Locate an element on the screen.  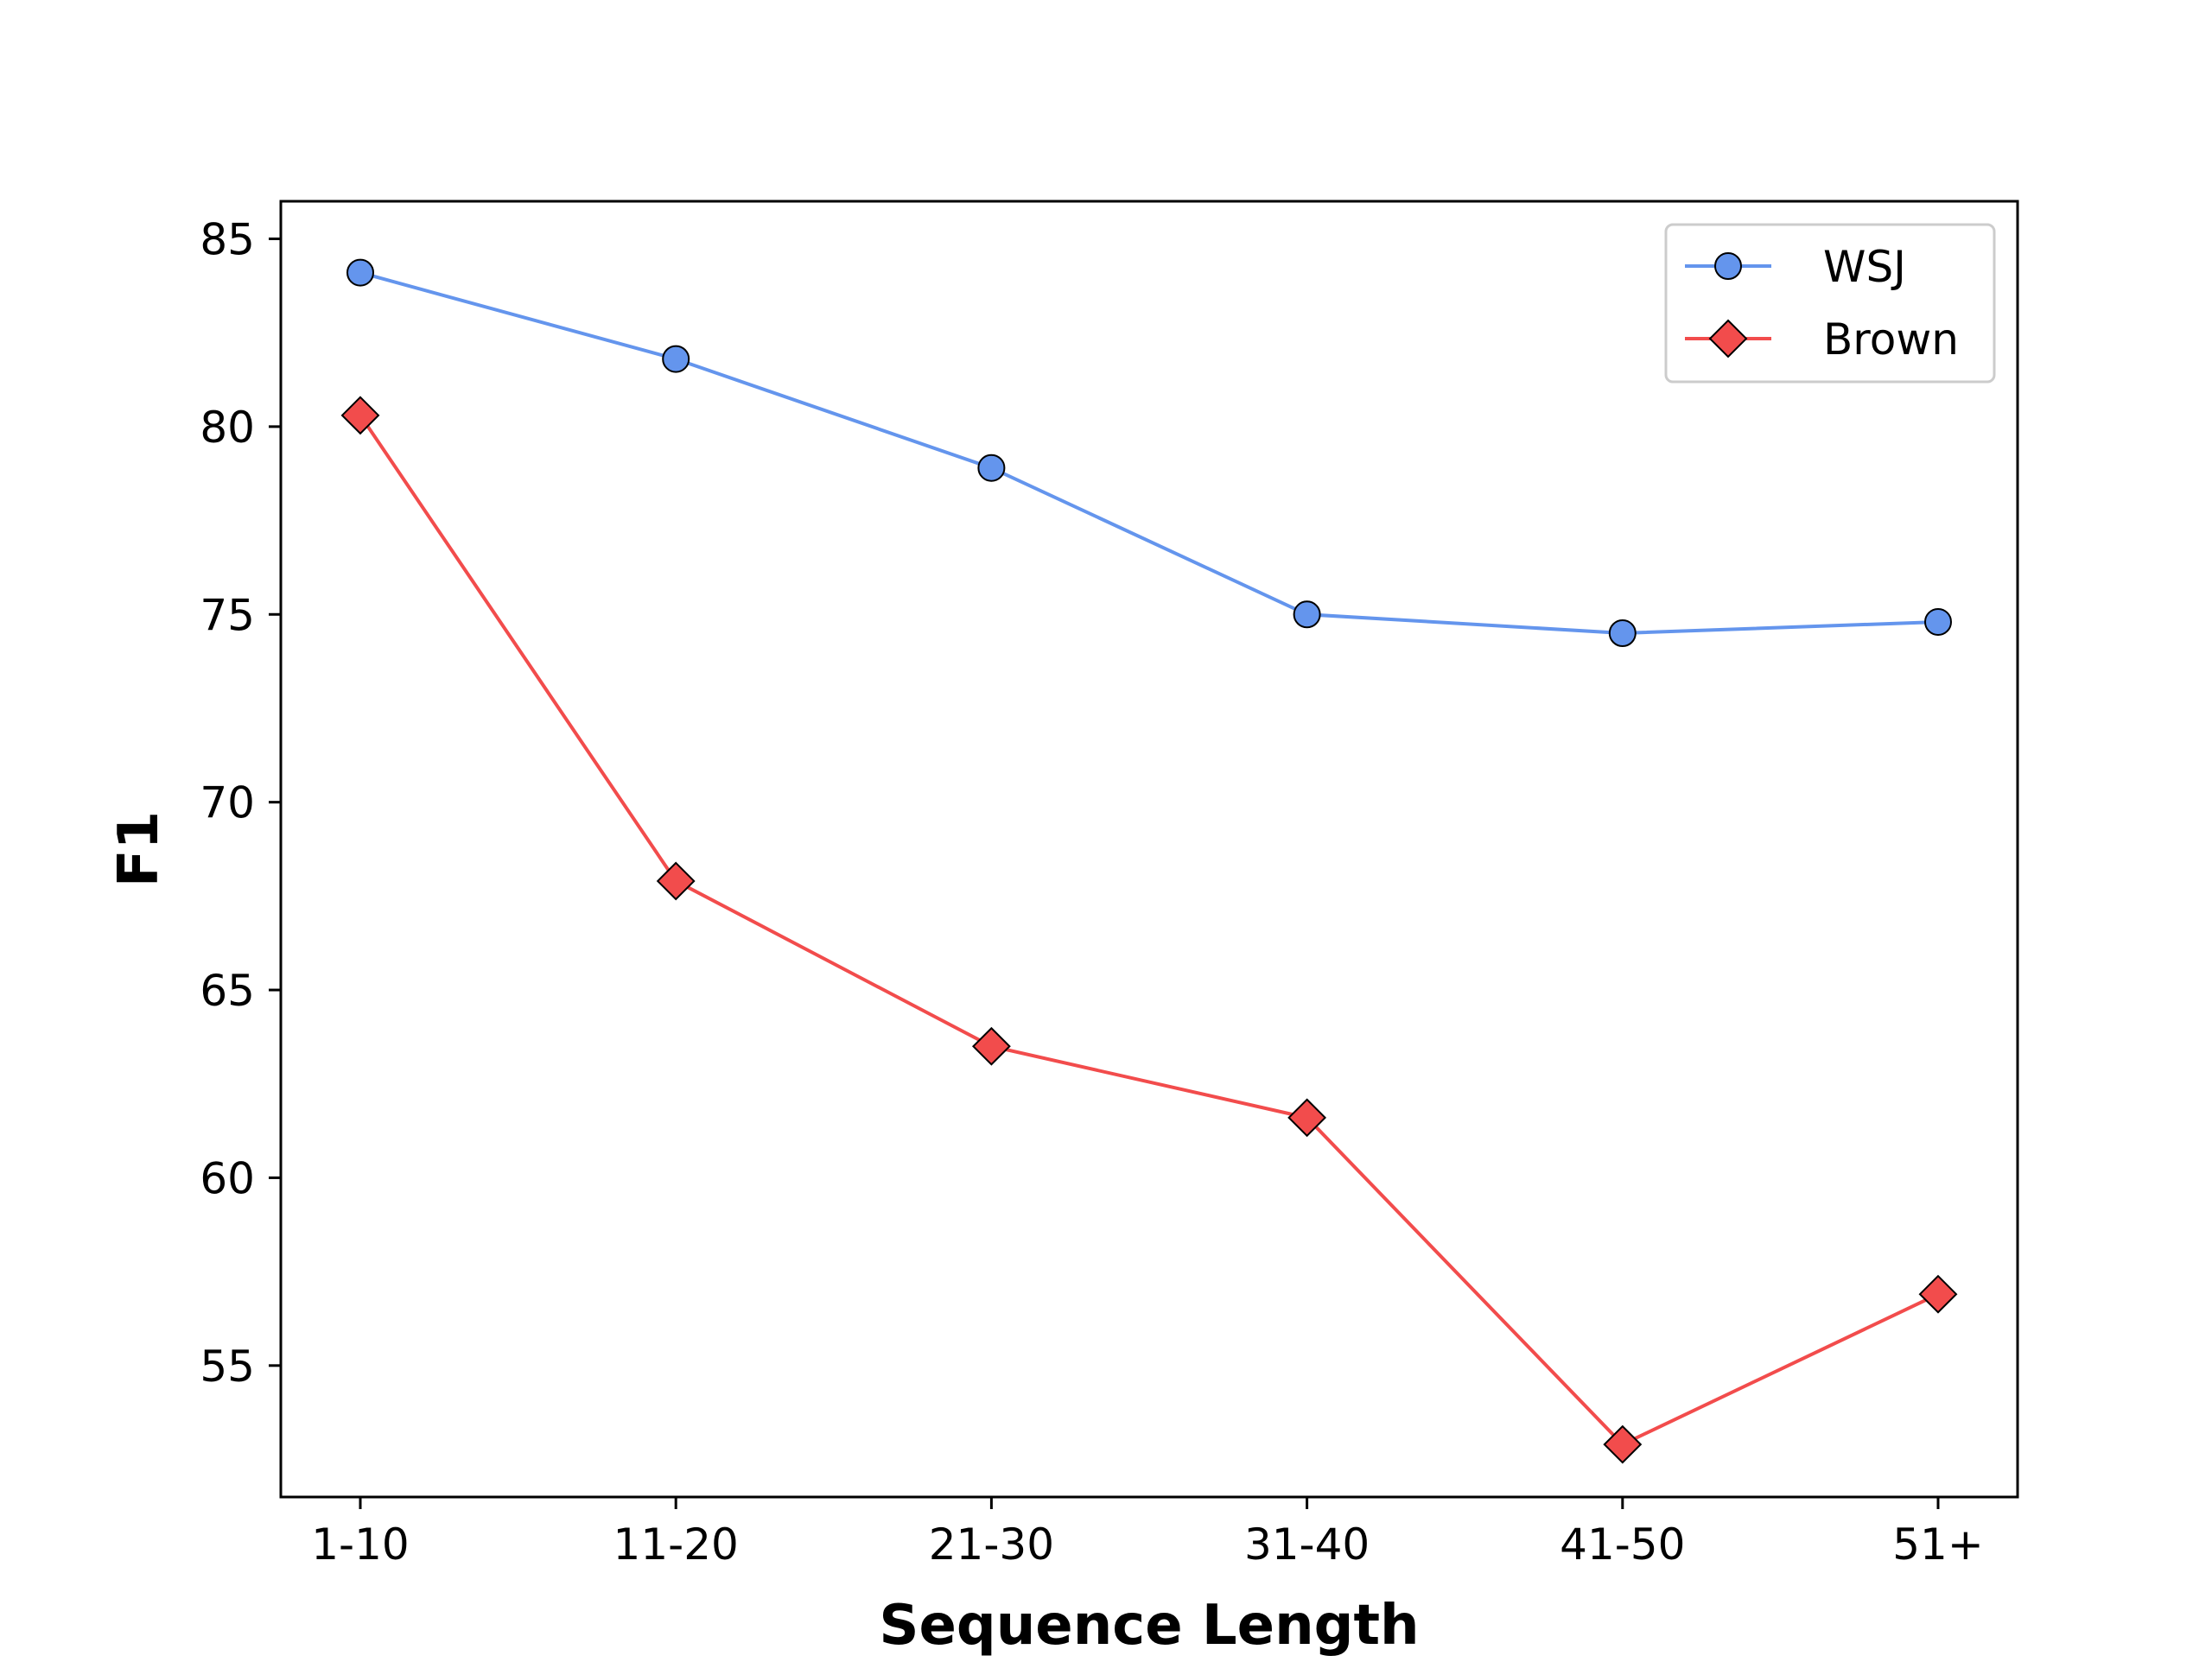
y-tick-label: 70 is located at coordinates (227, 803).